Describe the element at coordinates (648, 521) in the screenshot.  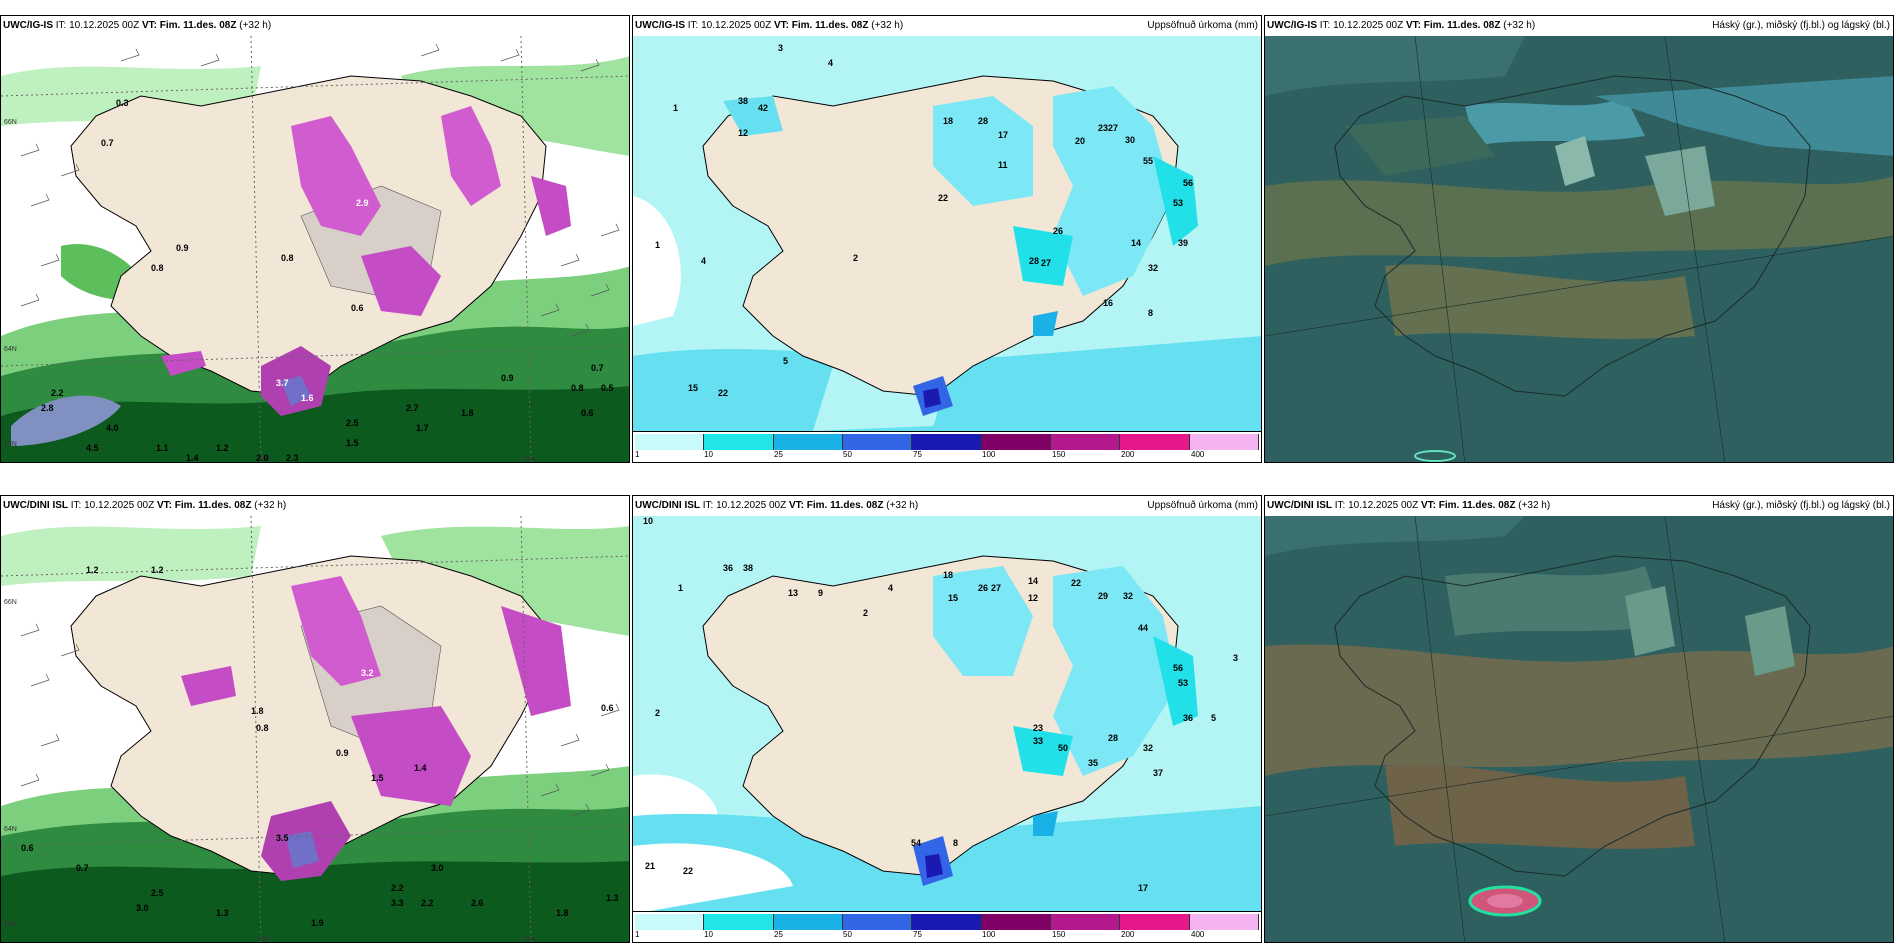
I see `svg-text: 10` at that location.